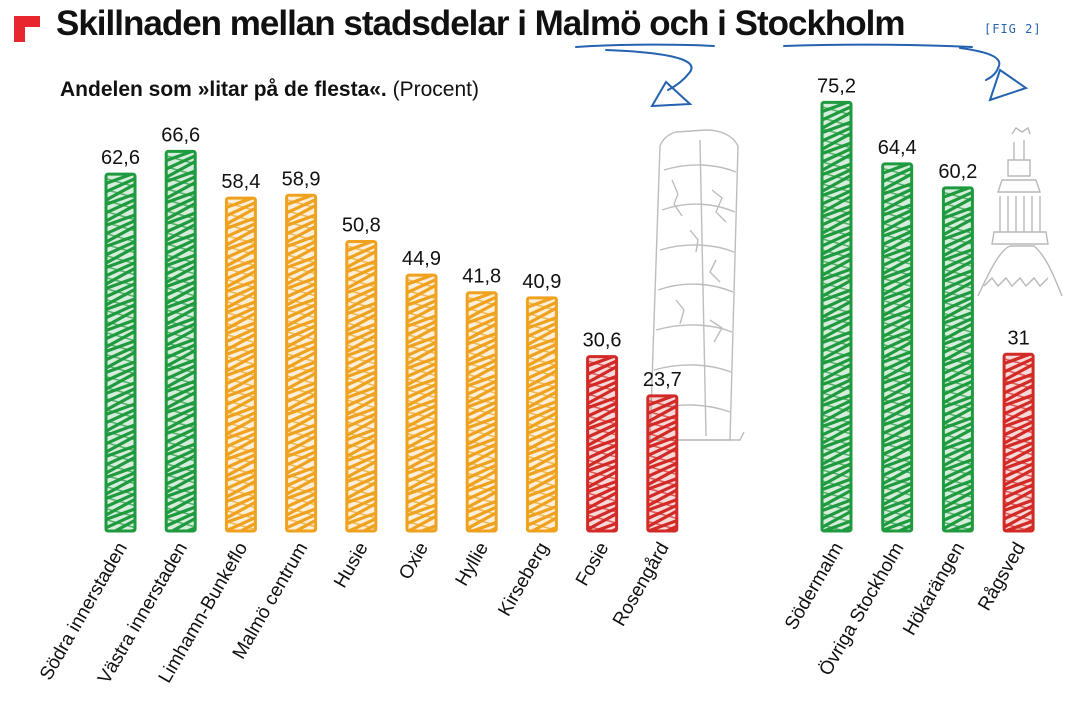  What do you see at coordinates (897, 347) in the screenshot?
I see `bar-ovriga-stockholm` at bounding box center [897, 347].